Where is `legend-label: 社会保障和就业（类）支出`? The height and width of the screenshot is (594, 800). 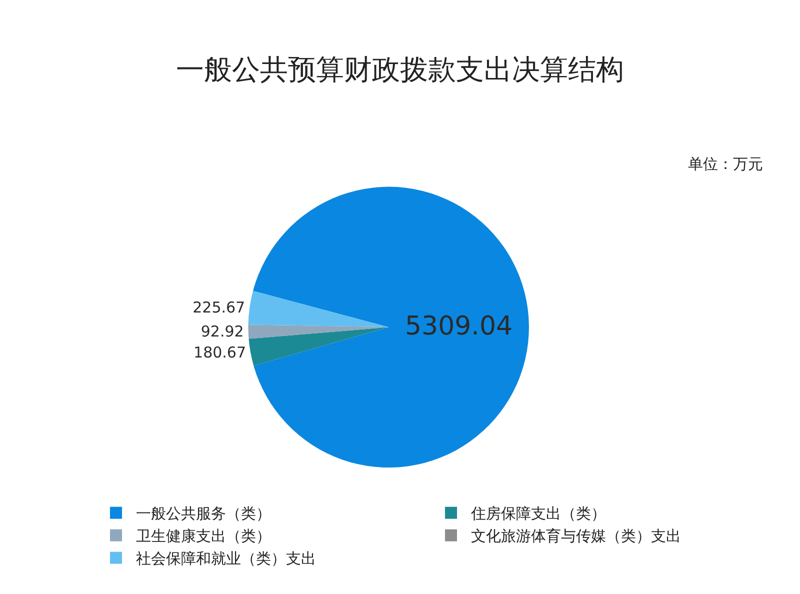 legend-label: 社会保障和就业（类）支出 is located at coordinates (226, 559).